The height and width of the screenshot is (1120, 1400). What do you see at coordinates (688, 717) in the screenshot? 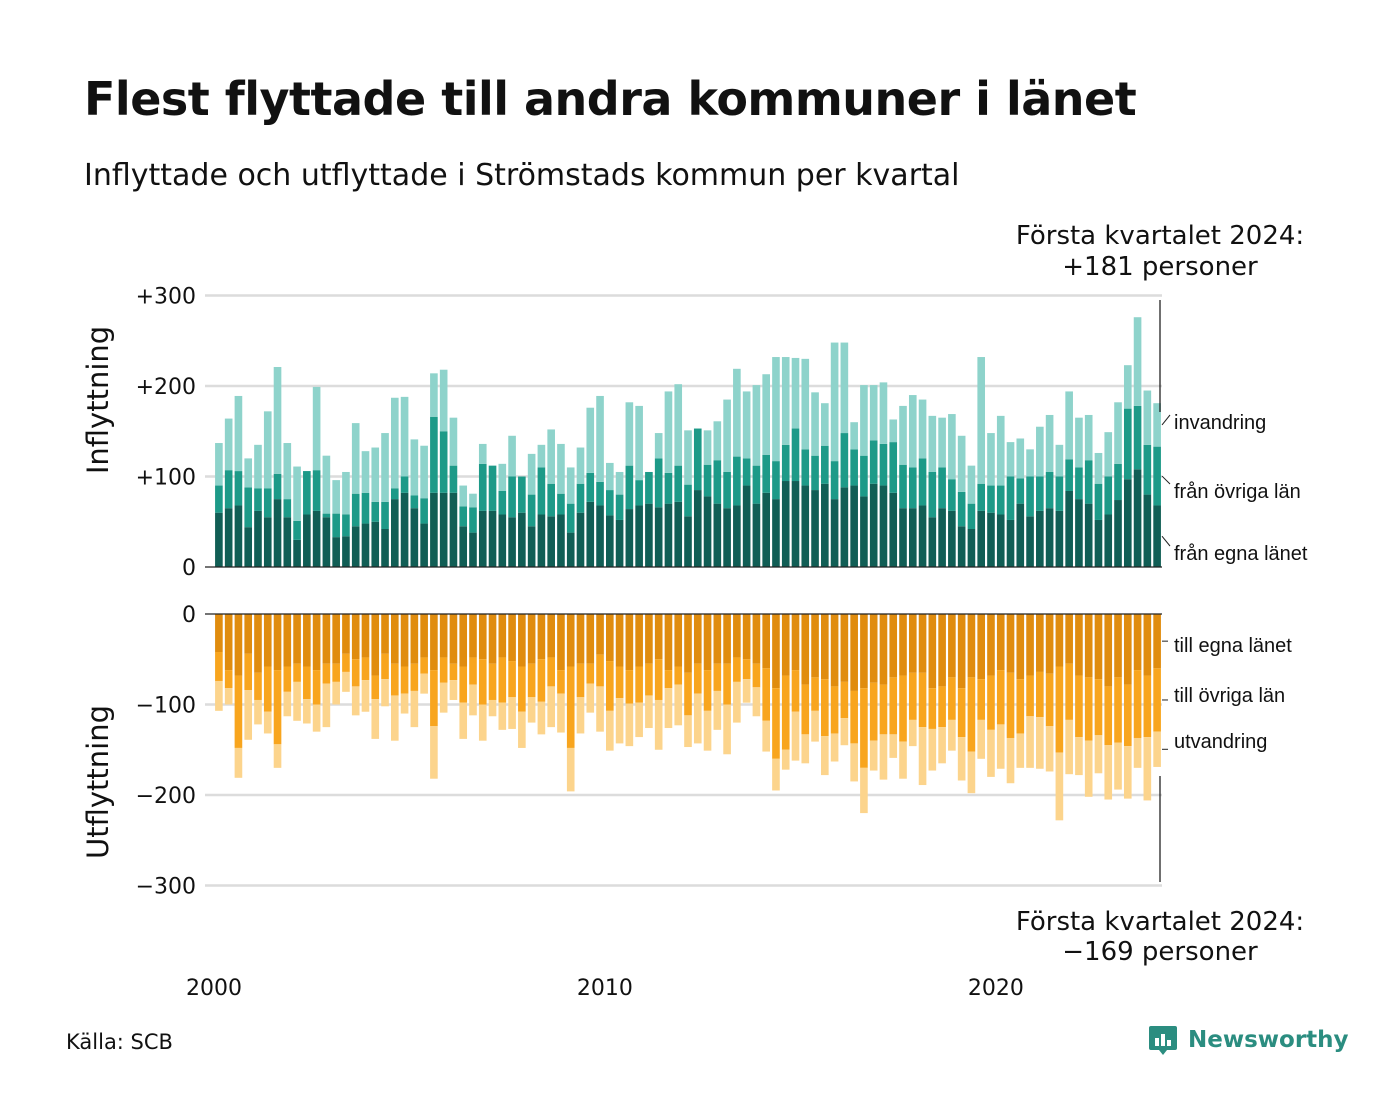
I see `utflyttning-bars` at bounding box center [688, 717].